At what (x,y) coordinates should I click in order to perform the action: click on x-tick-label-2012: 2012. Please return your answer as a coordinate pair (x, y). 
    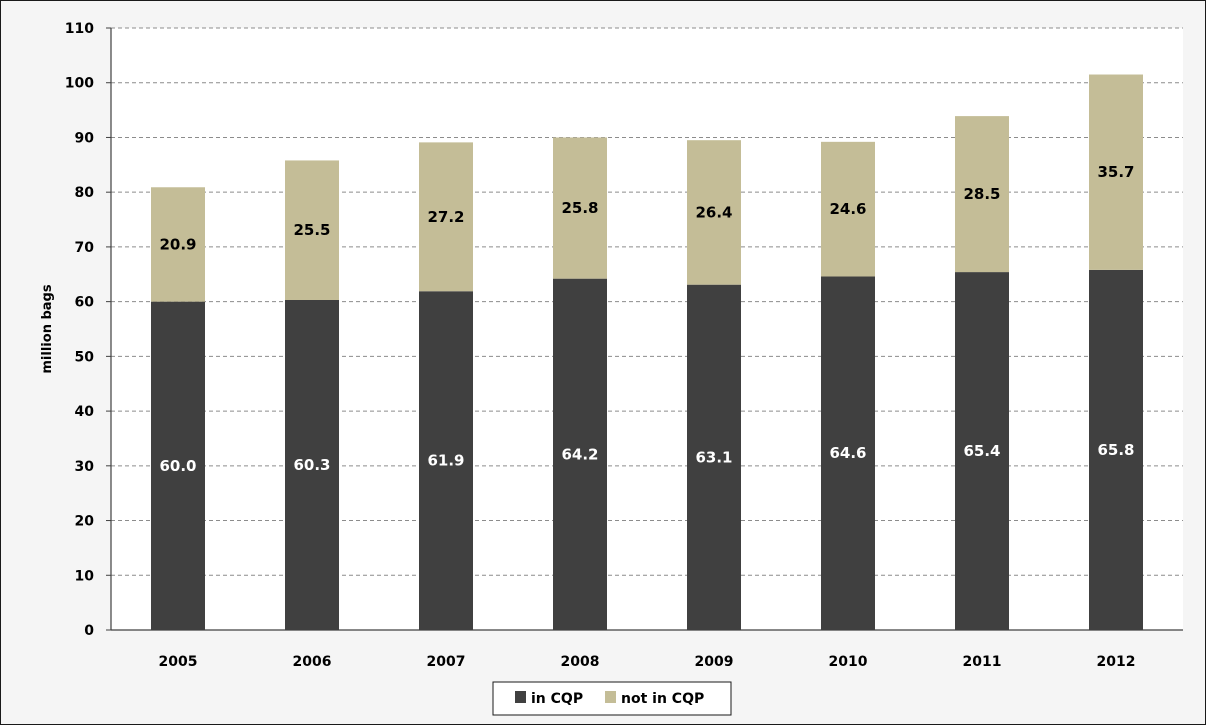
    Looking at the image, I should click on (1116, 662).